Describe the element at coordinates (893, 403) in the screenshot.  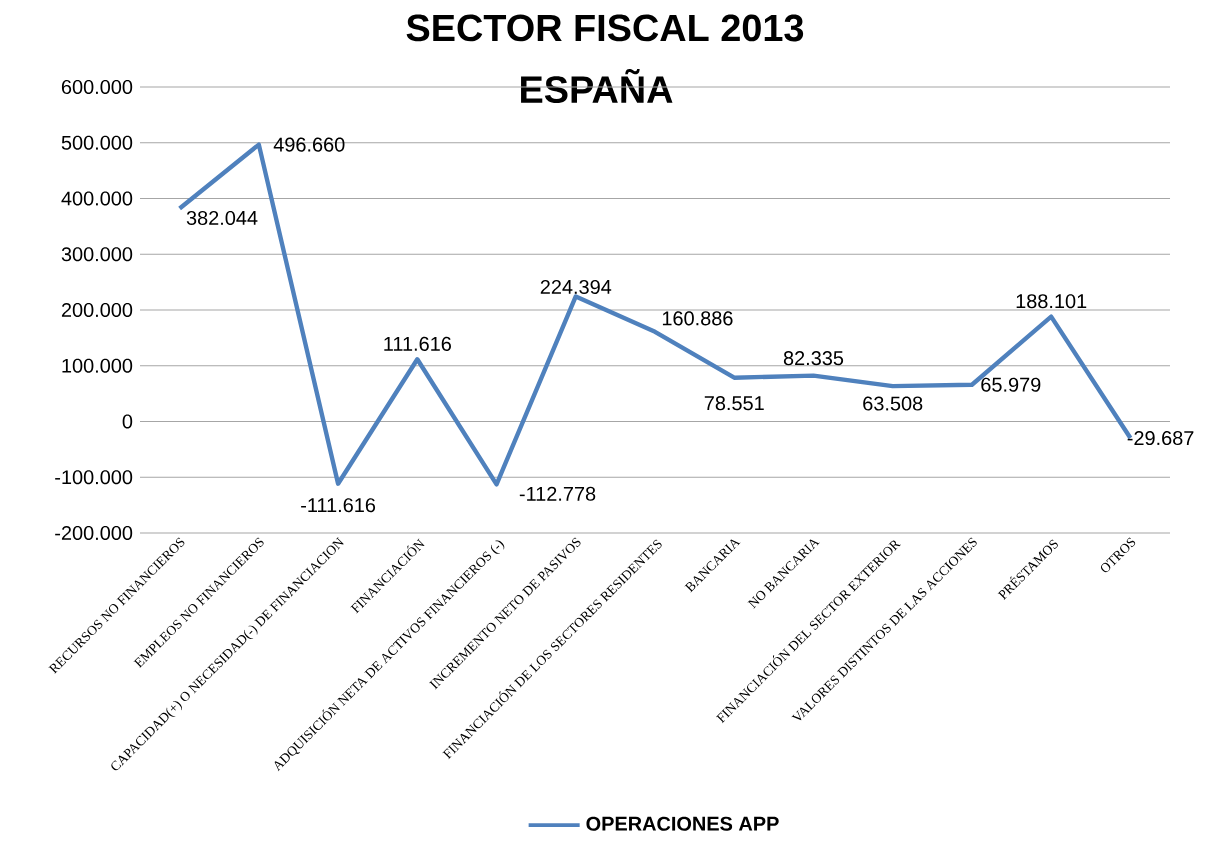
I see `data-label: 63.508` at that location.